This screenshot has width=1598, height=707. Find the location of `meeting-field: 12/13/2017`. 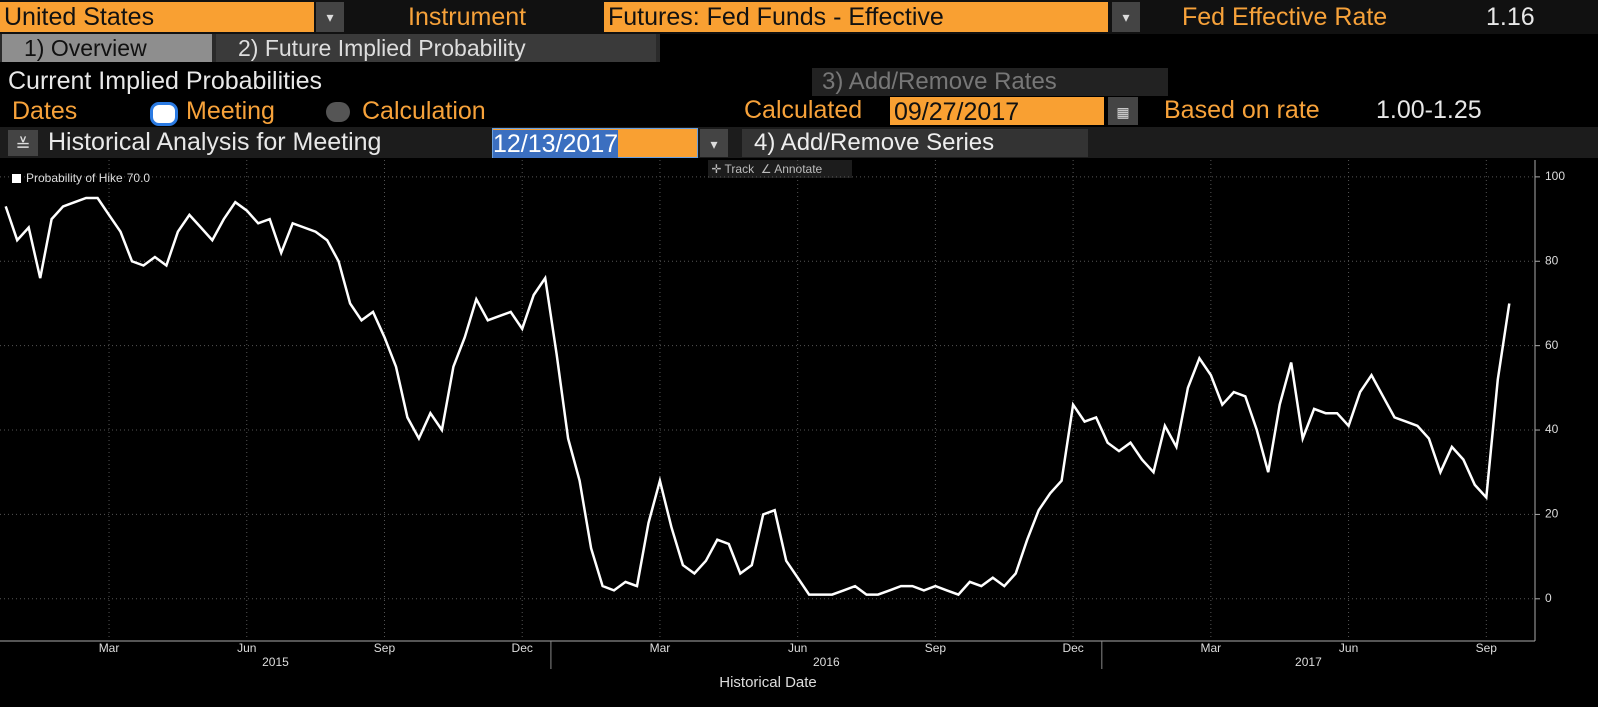

meeting-field: 12/13/2017 is located at coordinates (595, 143).